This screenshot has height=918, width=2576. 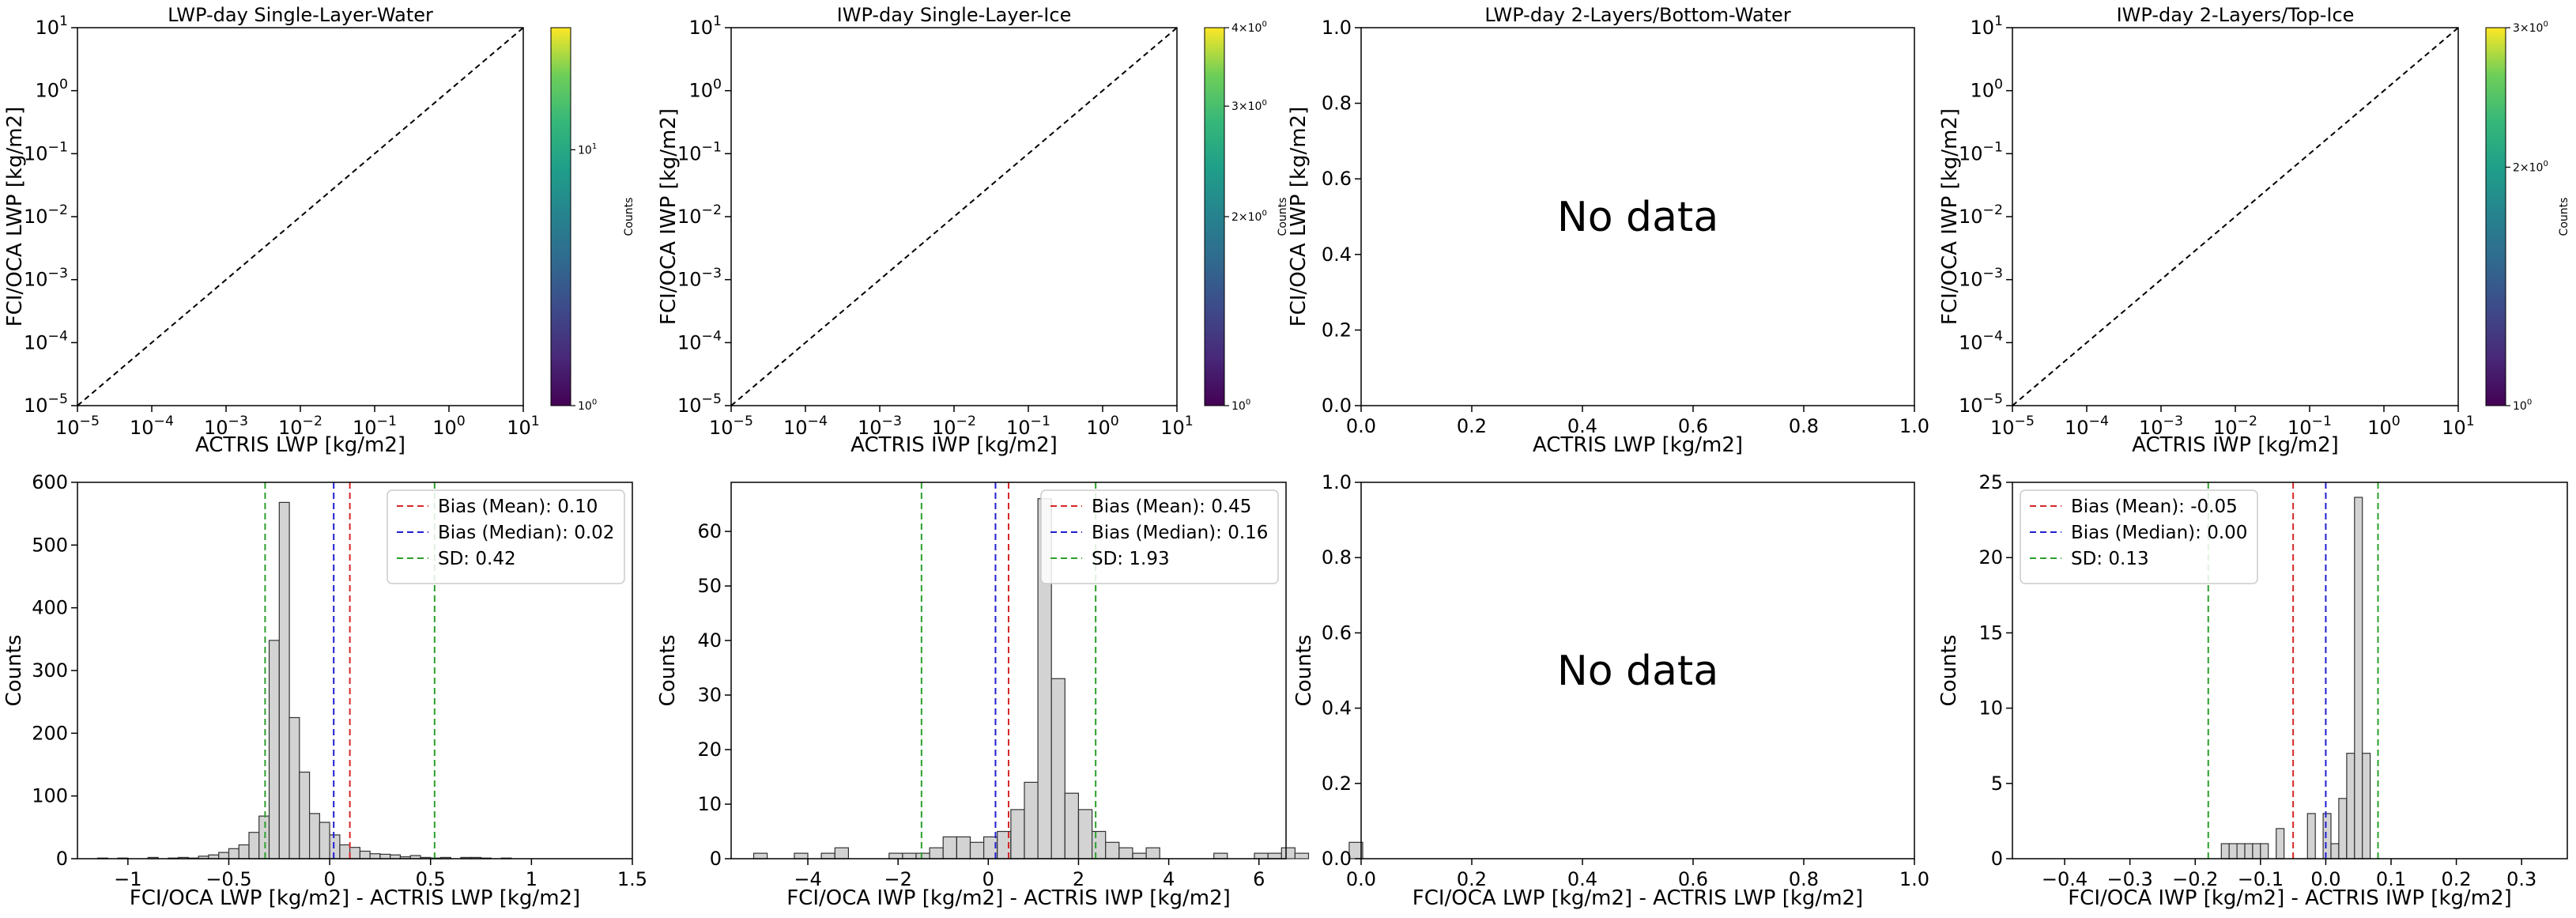 I want to click on colorbar: 10⁰ 10¹ Counts, so click(x=593, y=220).